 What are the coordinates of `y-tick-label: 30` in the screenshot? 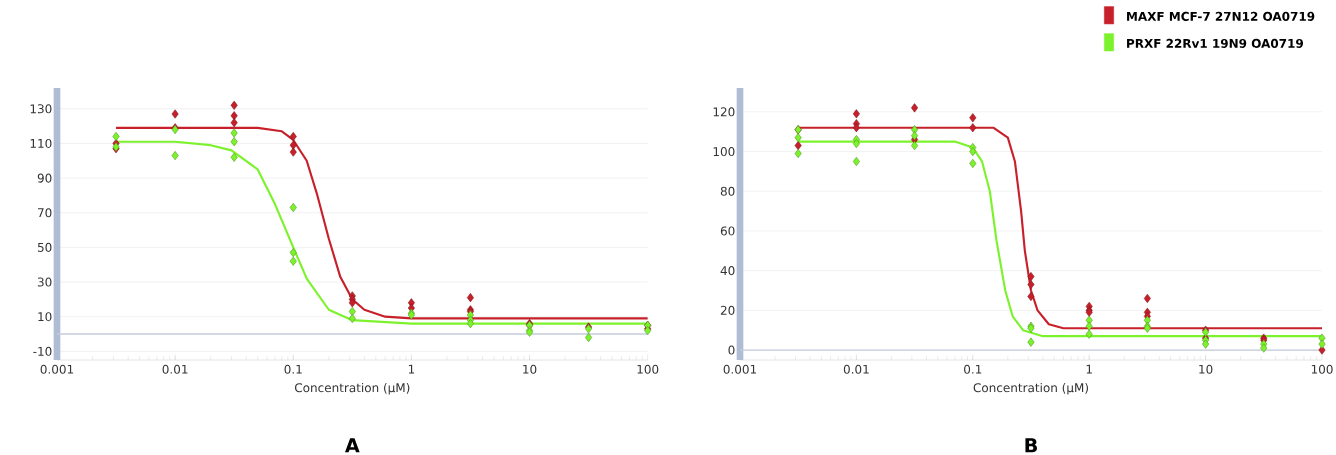 It's located at (44, 282).